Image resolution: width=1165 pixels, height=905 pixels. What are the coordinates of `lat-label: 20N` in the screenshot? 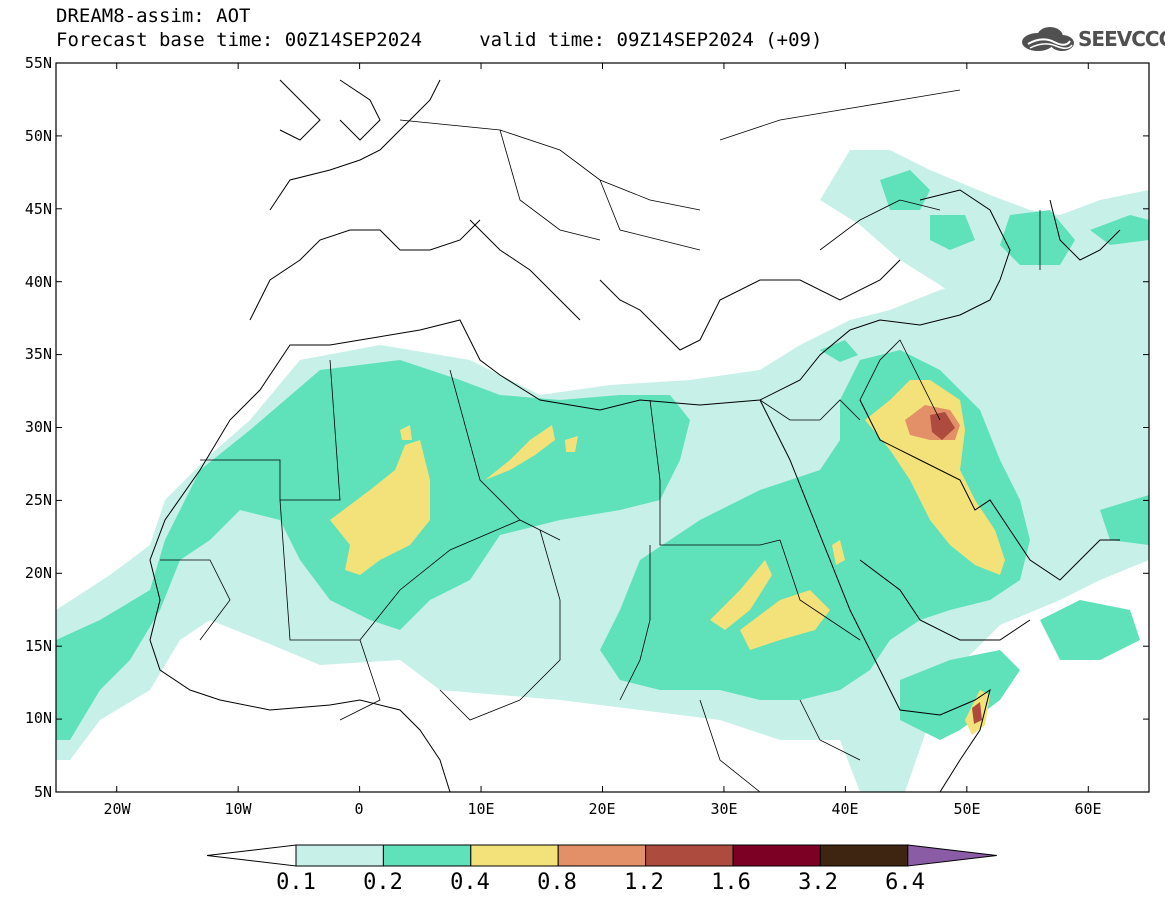 It's located at (38, 573).